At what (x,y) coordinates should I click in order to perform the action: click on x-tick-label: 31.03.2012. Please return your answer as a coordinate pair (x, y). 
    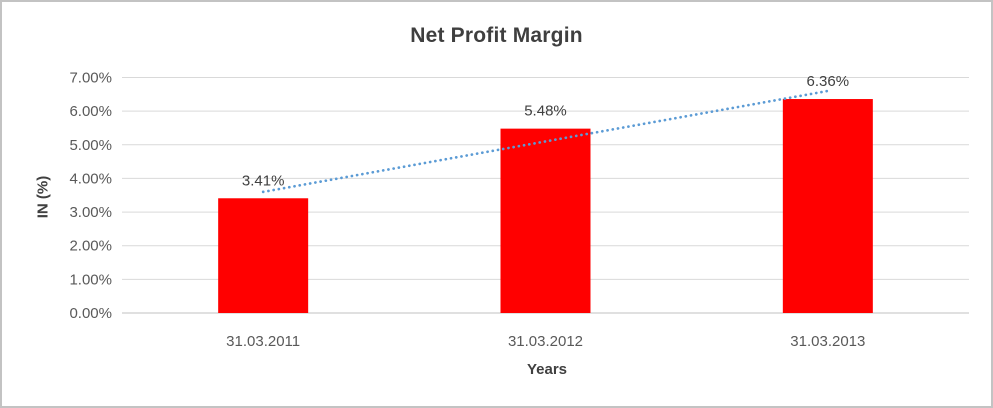
    Looking at the image, I should click on (545, 341).